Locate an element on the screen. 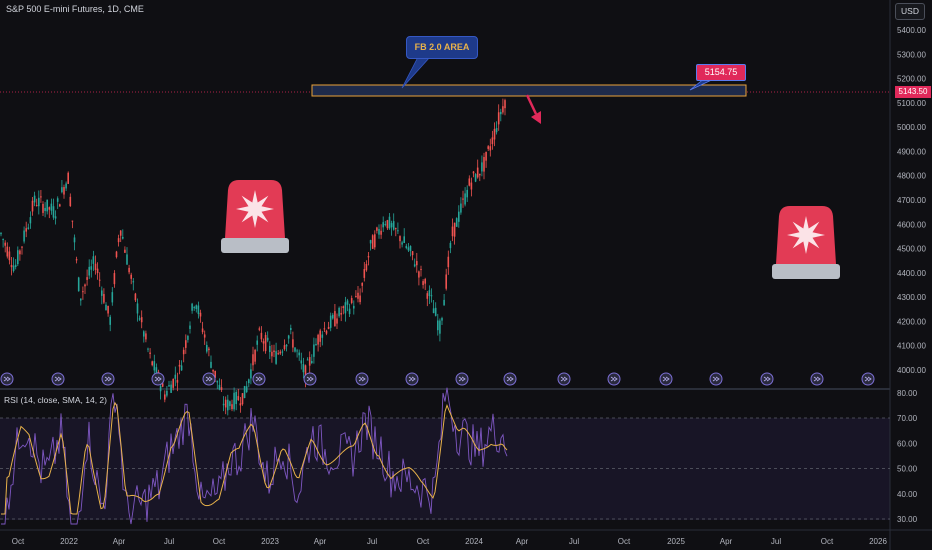  price-axis-label: 4300.00 is located at coordinates (911, 297).